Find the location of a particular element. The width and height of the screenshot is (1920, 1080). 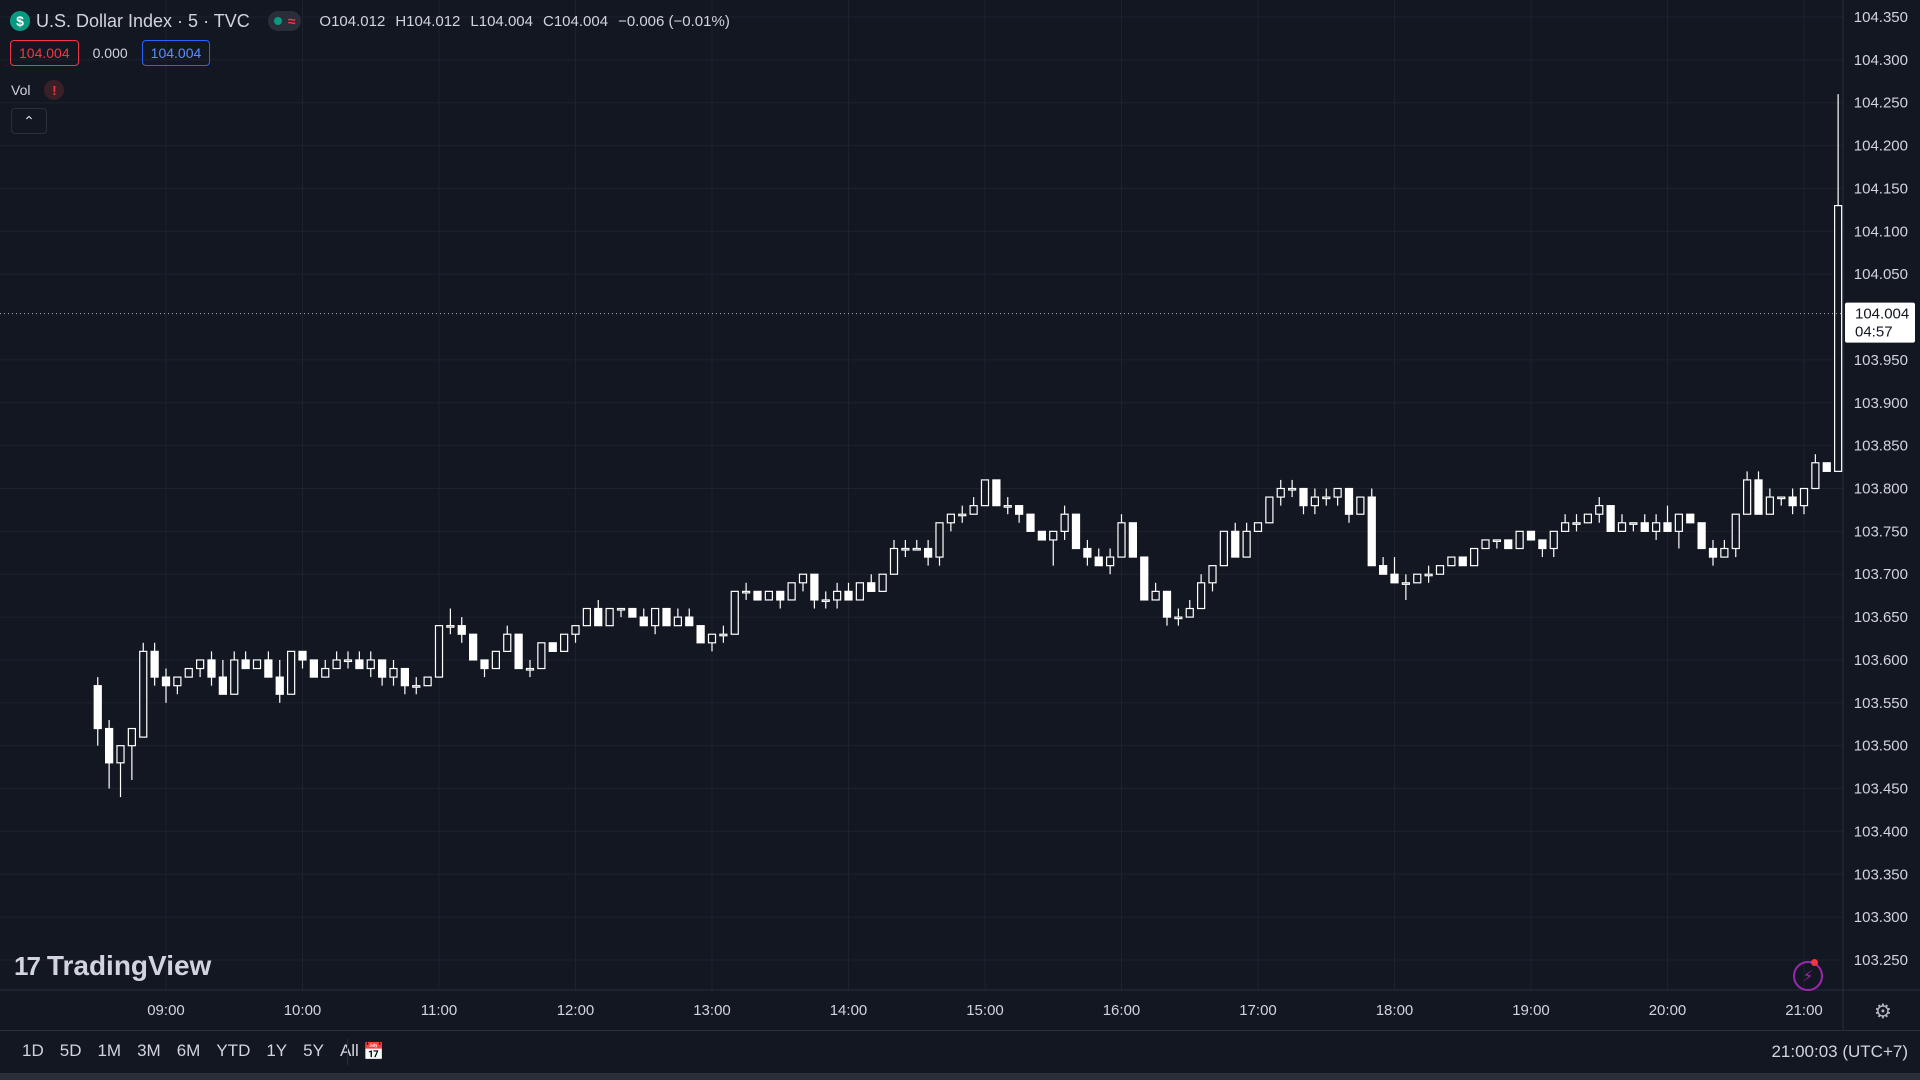

price-tick-label: 104.050 is located at coordinates (1881, 274).